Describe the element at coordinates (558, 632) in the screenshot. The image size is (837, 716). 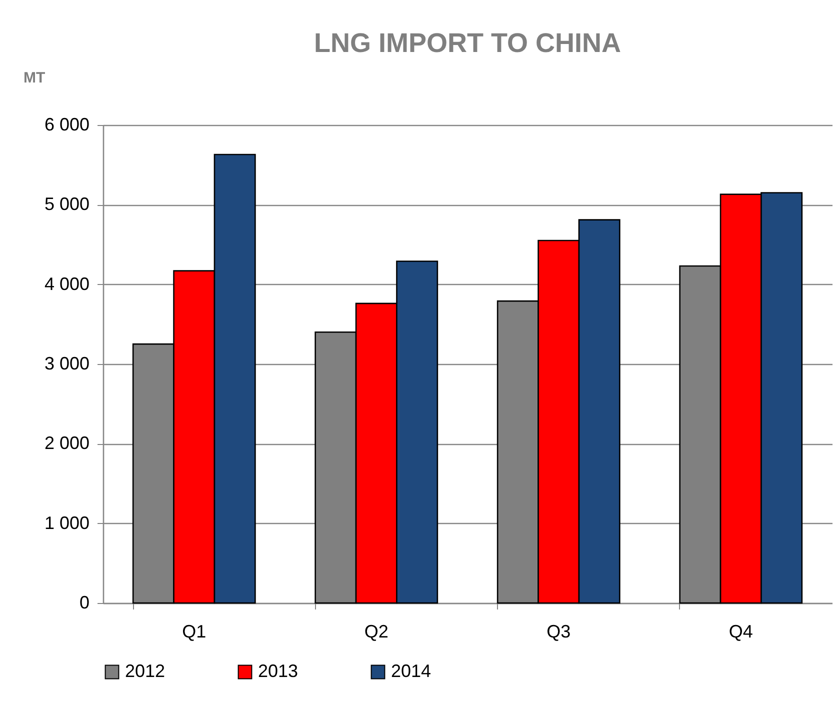
I see `x-tick-label: Q3` at that location.